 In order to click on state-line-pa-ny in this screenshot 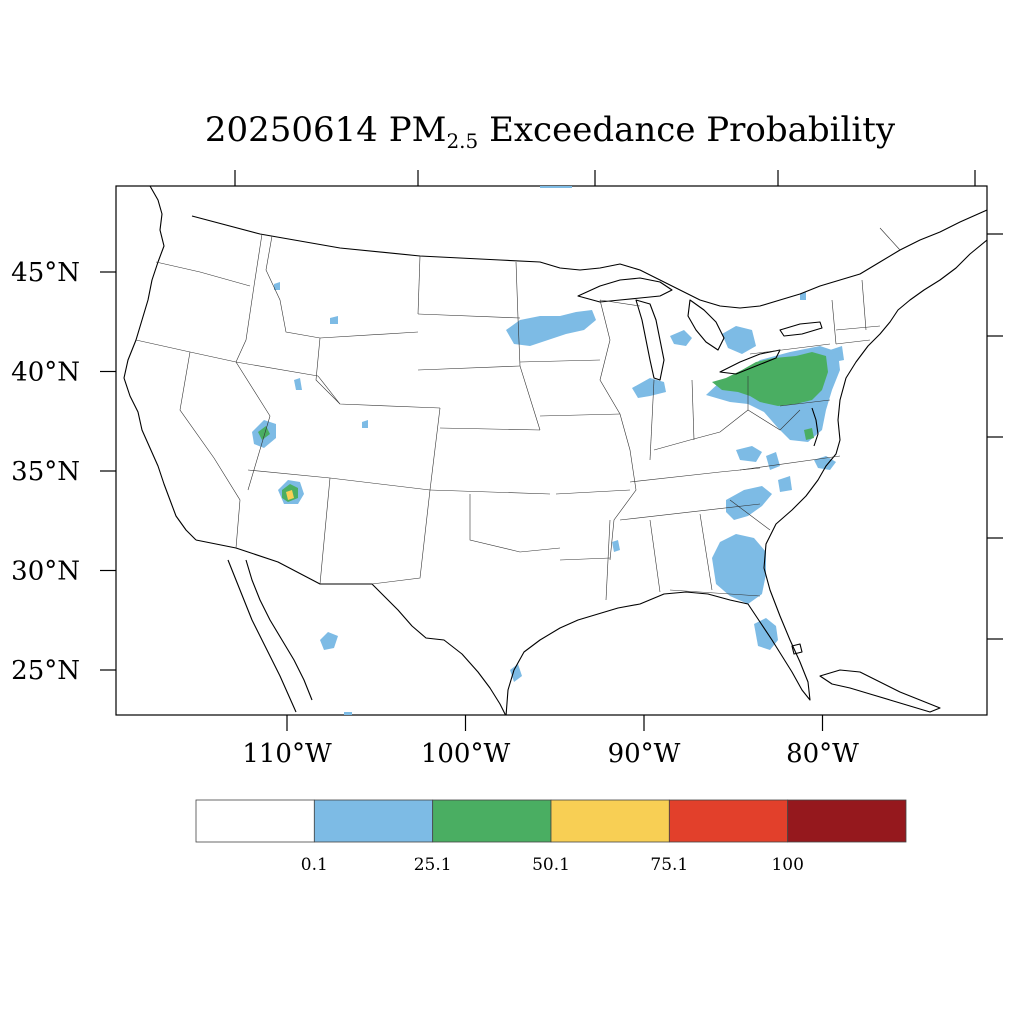, I will do `click(790, 349)`.